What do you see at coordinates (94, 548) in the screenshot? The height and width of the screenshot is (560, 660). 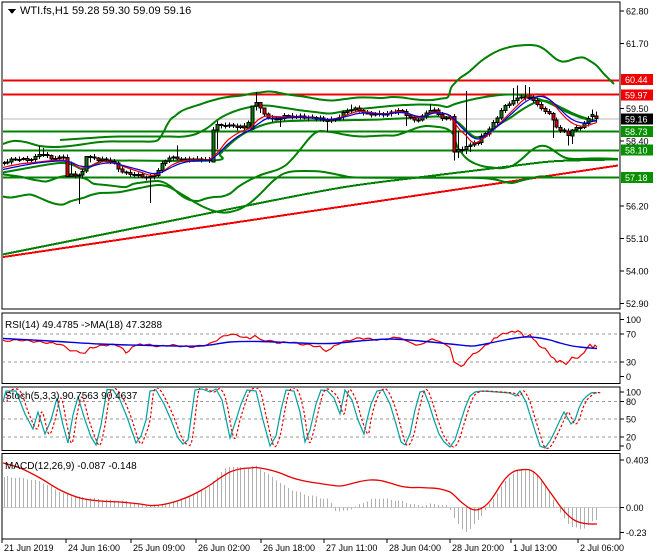 I see `svg-text: 24 Jun 16:00` at bounding box center [94, 548].